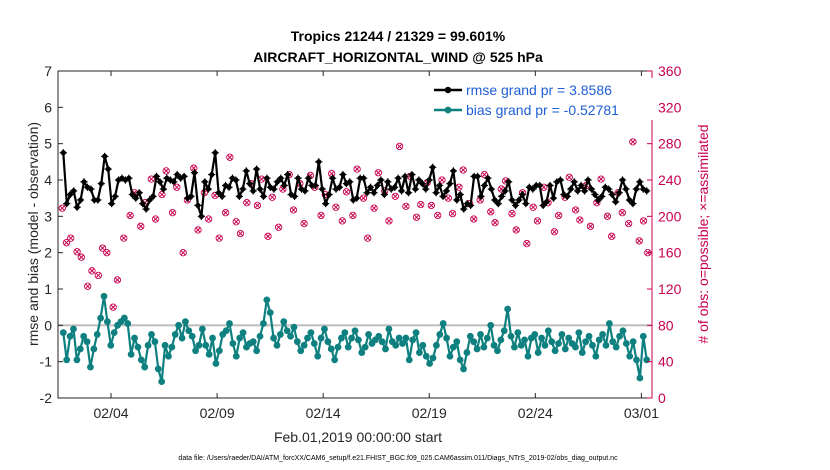 The width and height of the screenshot is (830, 470). I want to click on x-tick-label: 02/09, so click(217, 413).